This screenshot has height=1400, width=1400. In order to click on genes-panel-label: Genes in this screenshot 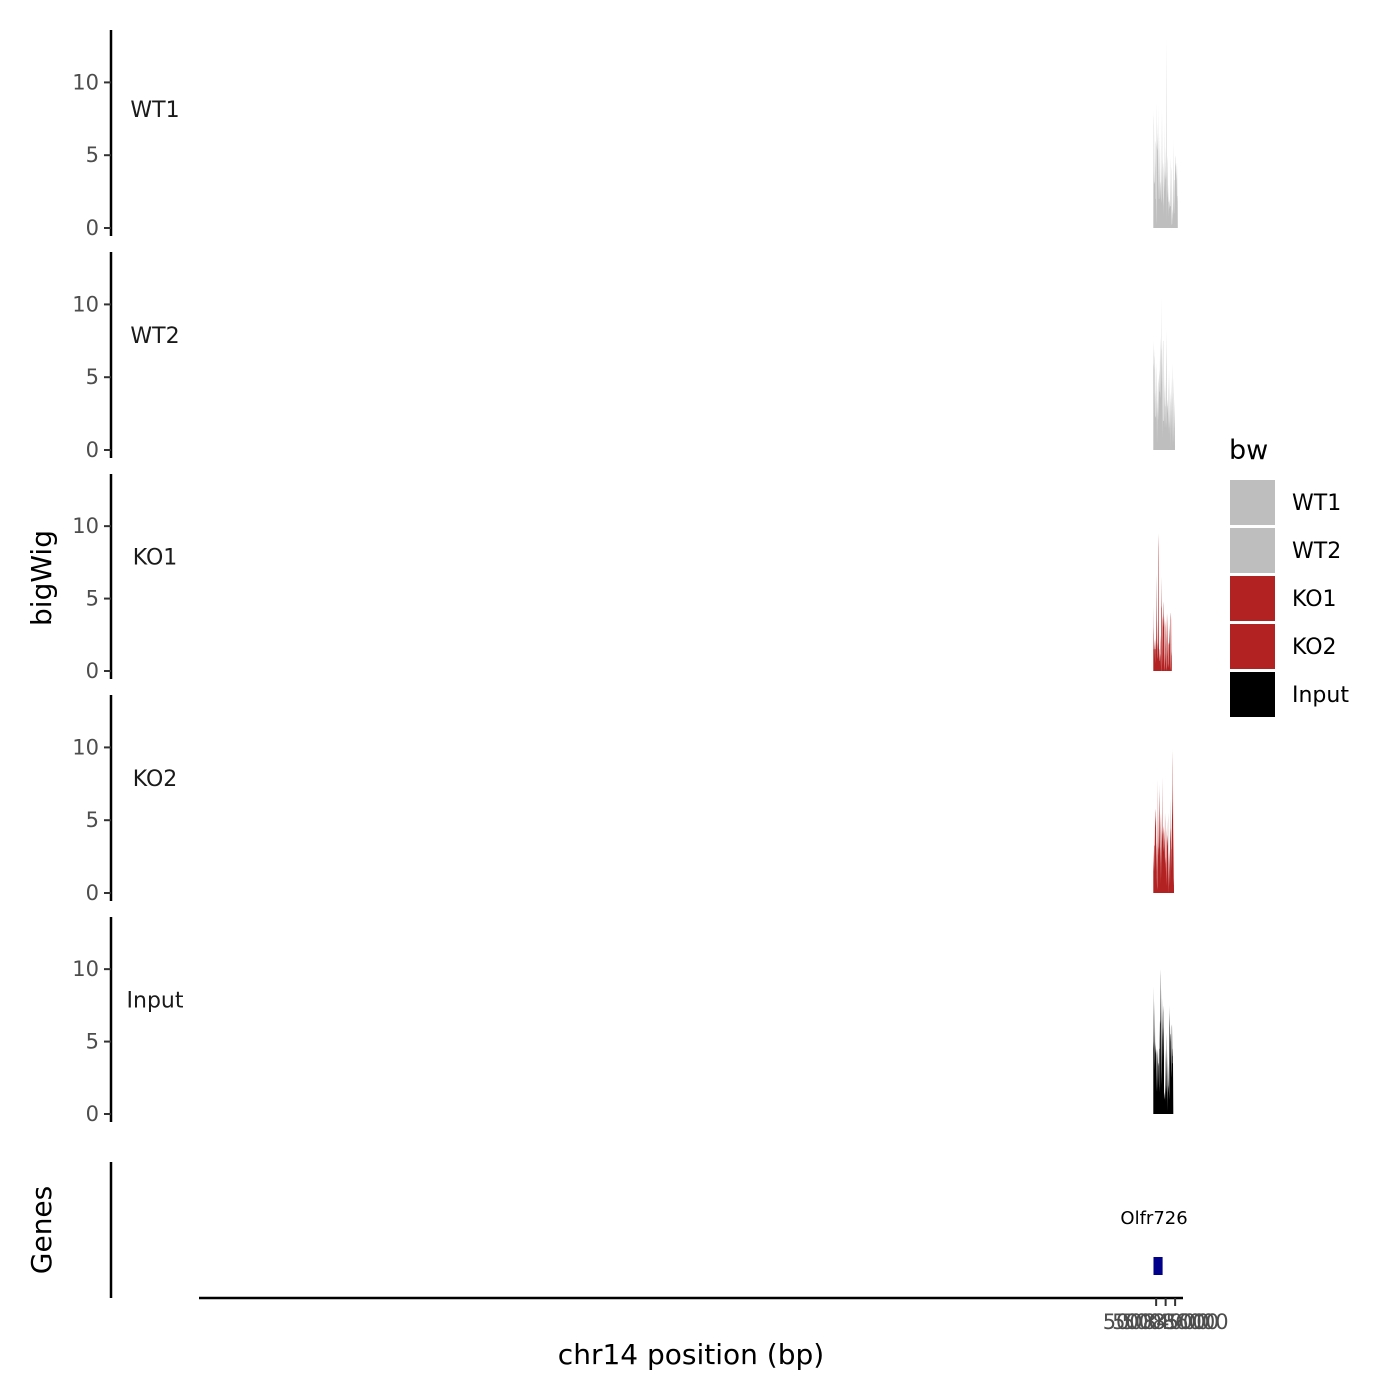, I will do `click(41, 1230)`.